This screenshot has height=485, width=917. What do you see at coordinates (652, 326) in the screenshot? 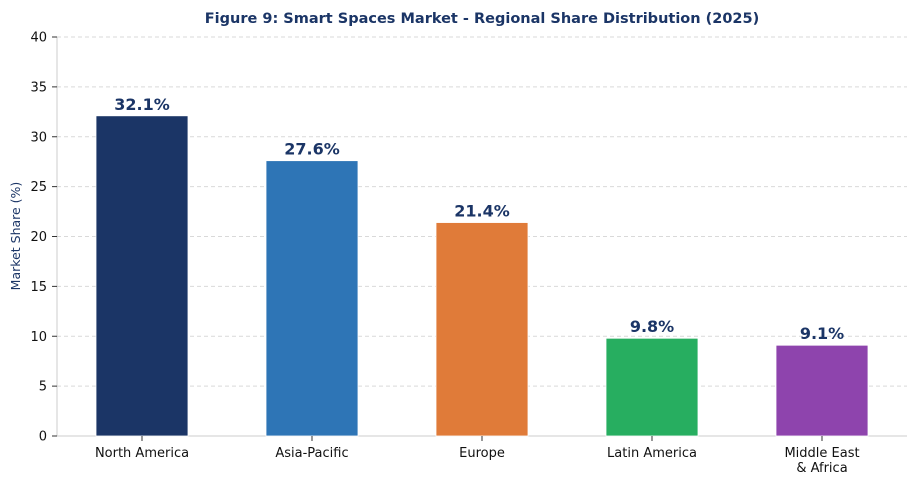
I see `data-label: 9.8%` at bounding box center [652, 326].